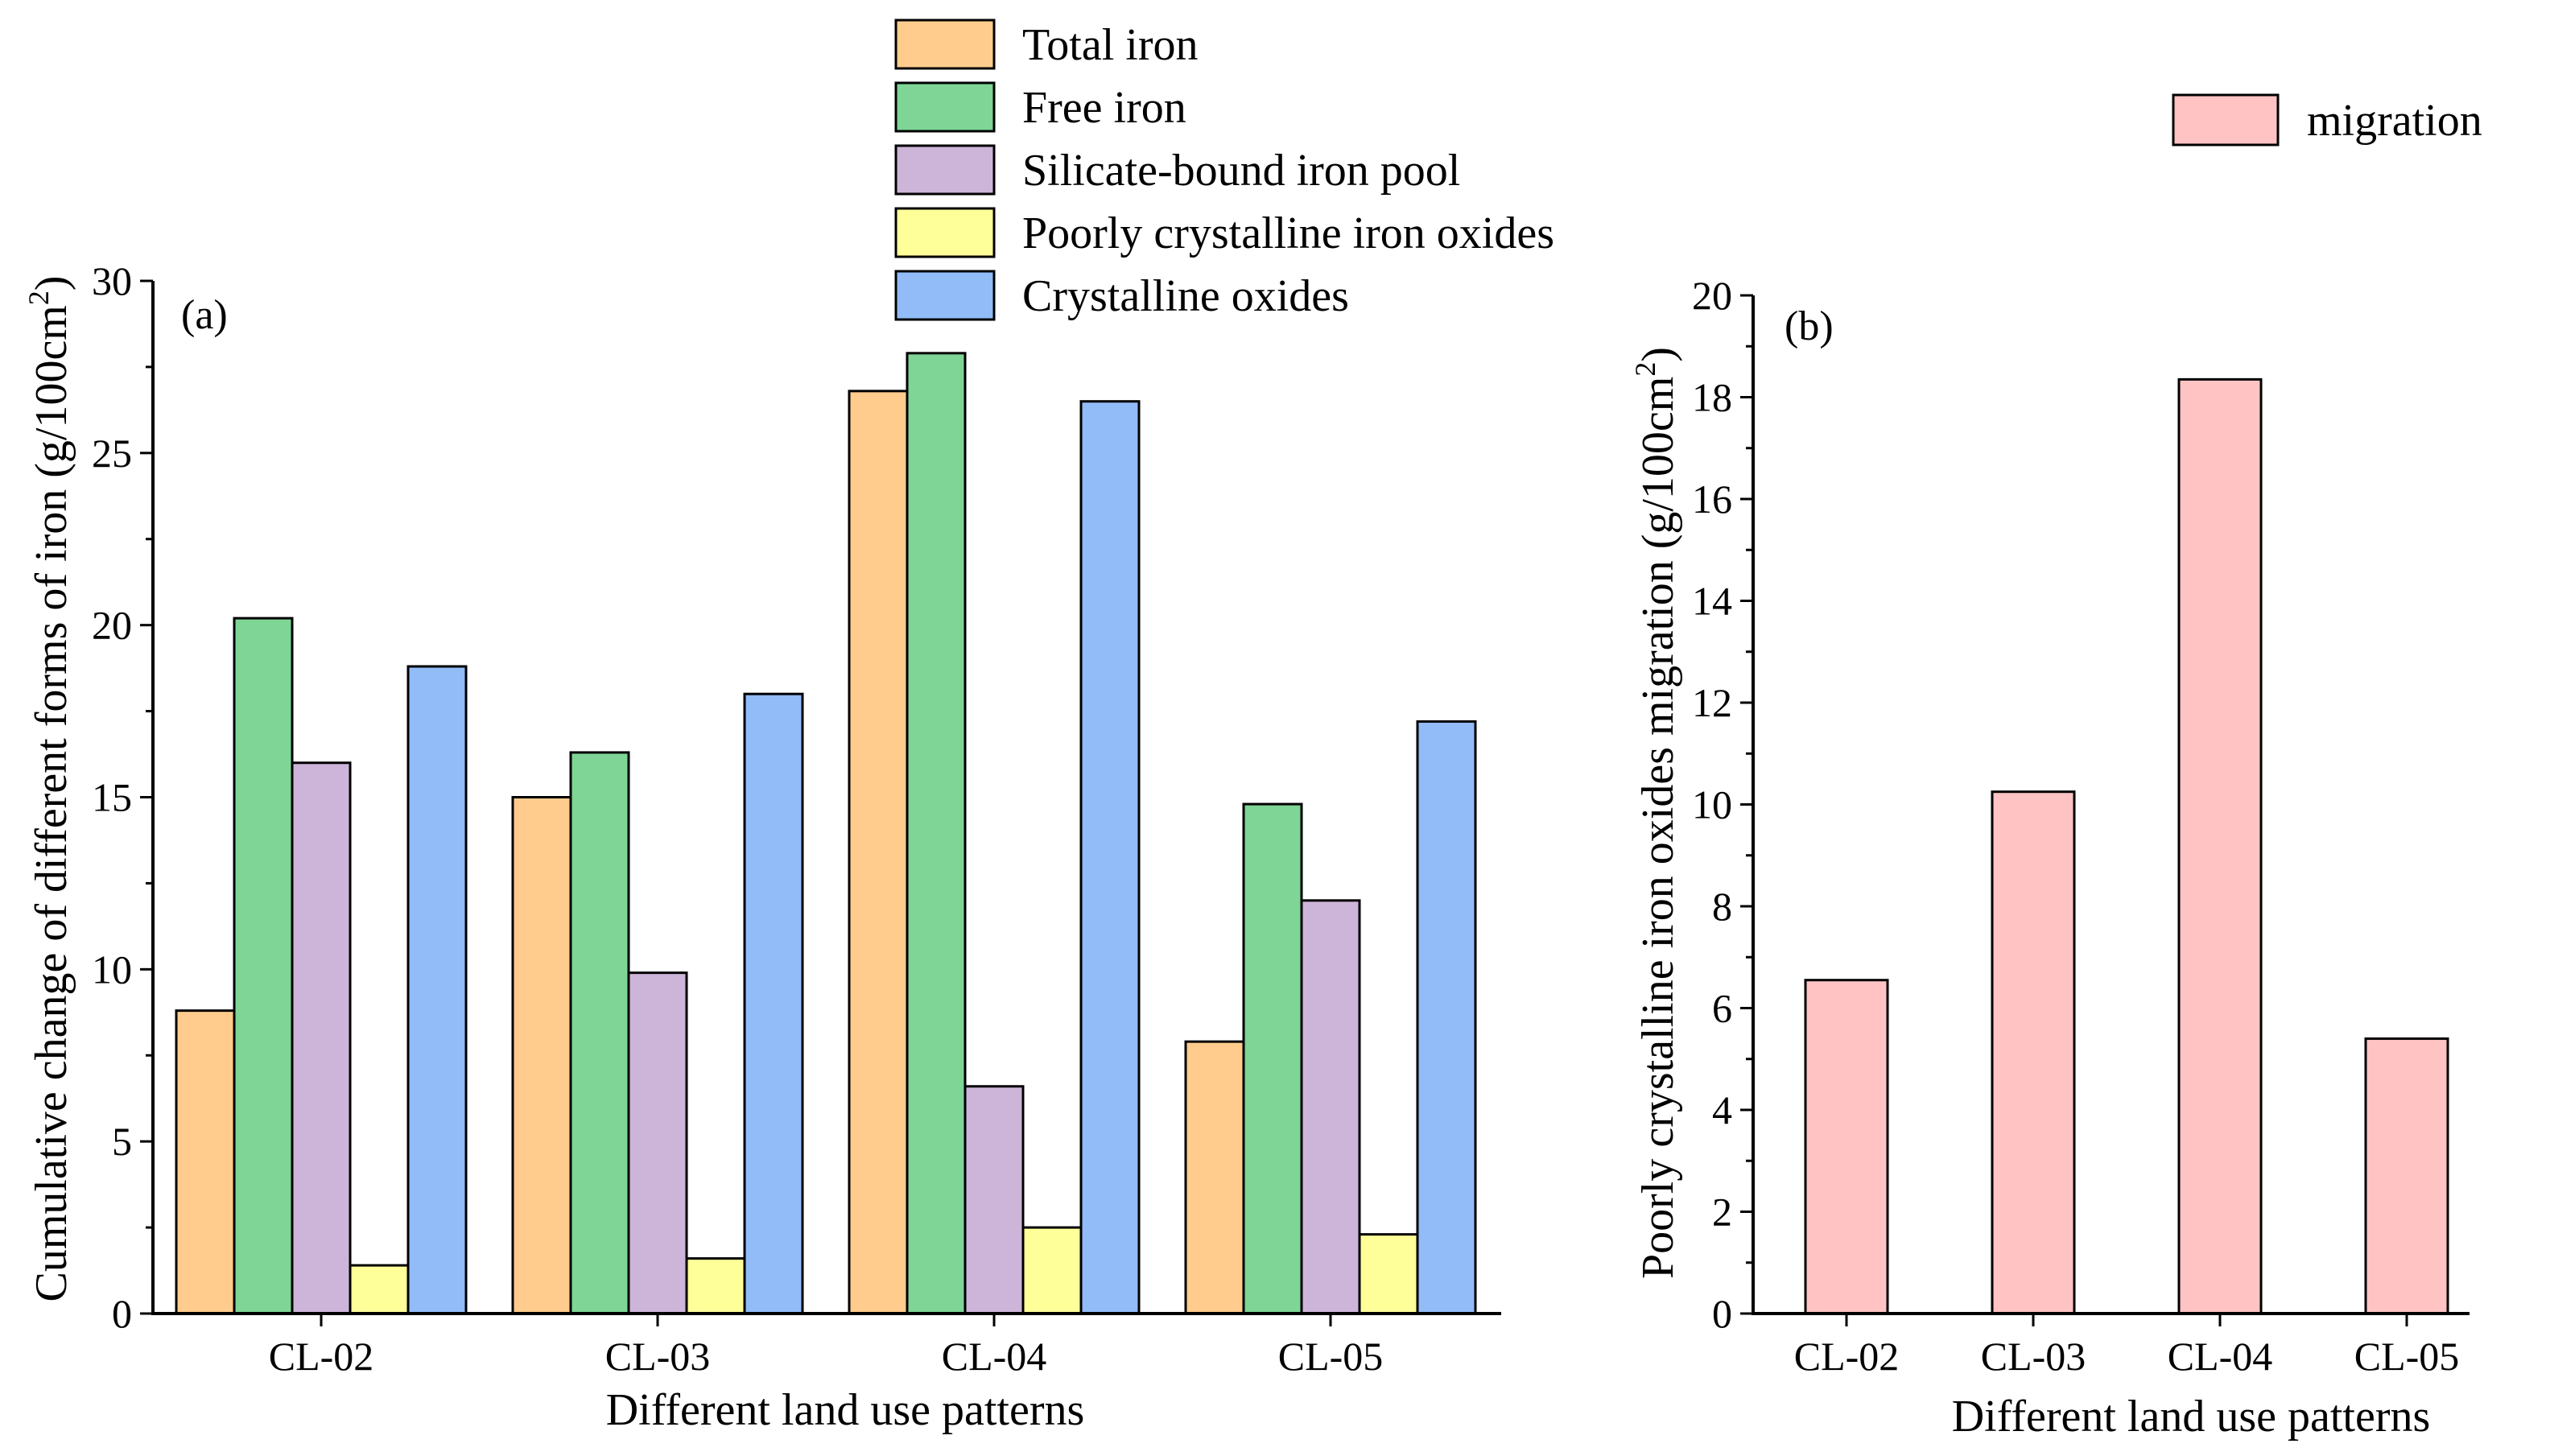 This screenshot has width=2550, height=1456. I want to click on y-tick-label-b-20: 20, so click(1712, 295).